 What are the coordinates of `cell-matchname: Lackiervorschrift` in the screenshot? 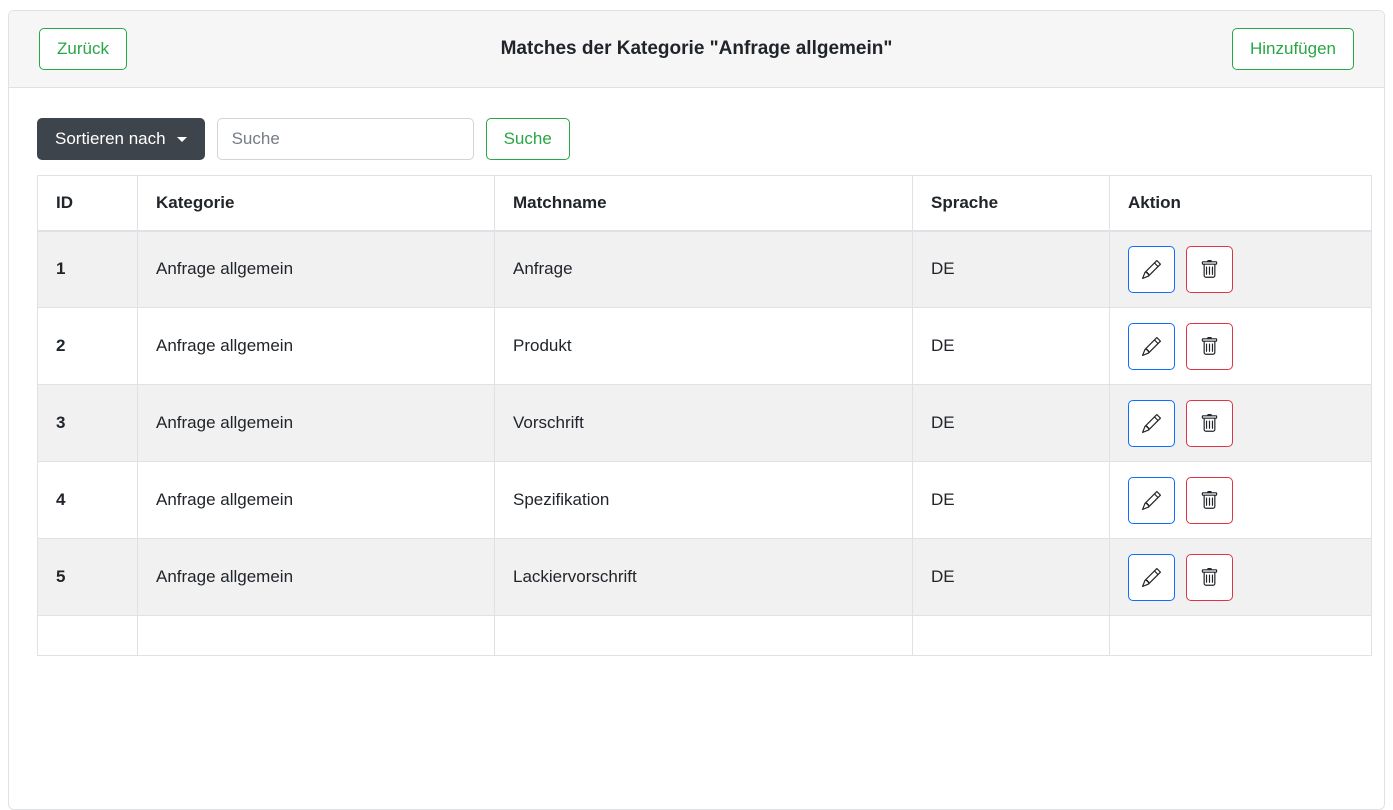 It's located at (703, 577).